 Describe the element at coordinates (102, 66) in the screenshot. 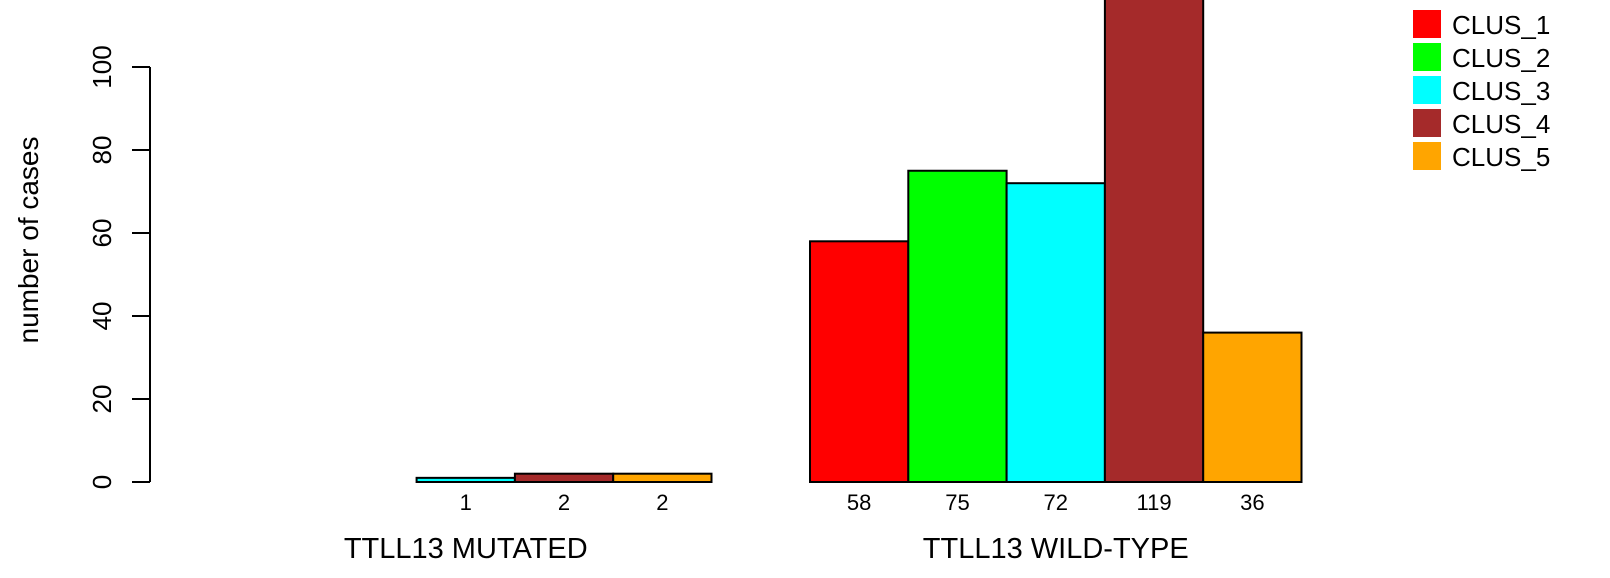

I see `y-tick-label: 100` at that location.